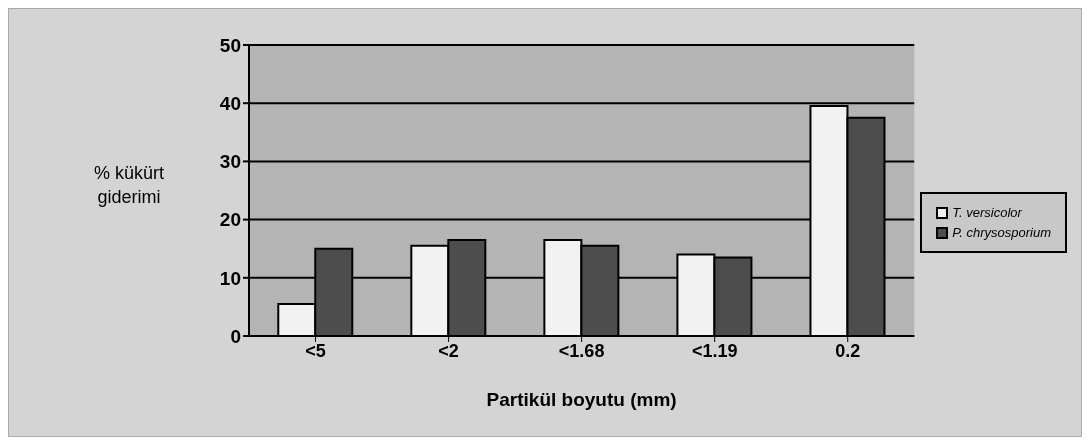 The height and width of the screenshot is (443, 1088). I want to click on y-tick-label: 50, so click(230, 45).